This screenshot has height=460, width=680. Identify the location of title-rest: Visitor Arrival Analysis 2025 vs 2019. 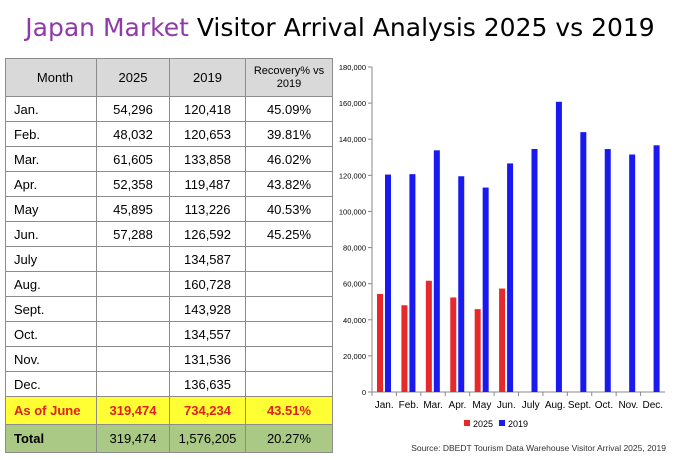
(421, 27).